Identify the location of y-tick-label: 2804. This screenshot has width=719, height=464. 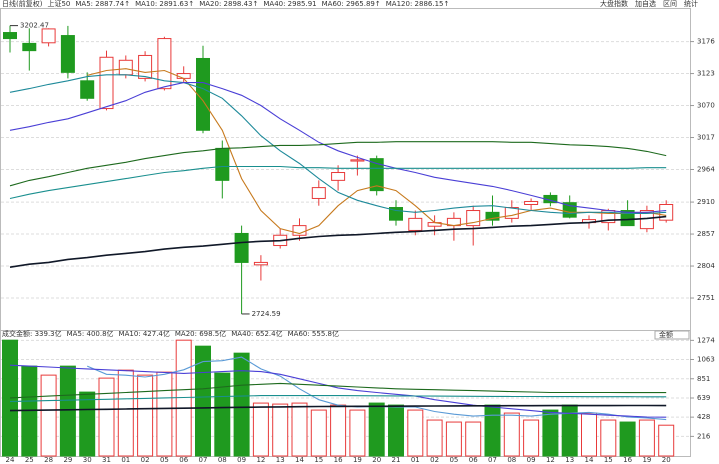
(706, 266).